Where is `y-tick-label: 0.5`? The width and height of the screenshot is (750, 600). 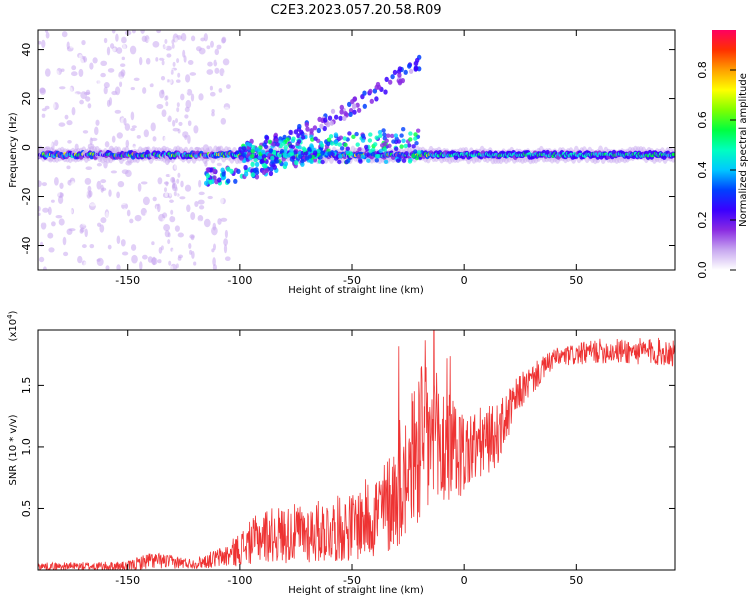
y-tick-label: 0.5 is located at coordinates (26, 509).